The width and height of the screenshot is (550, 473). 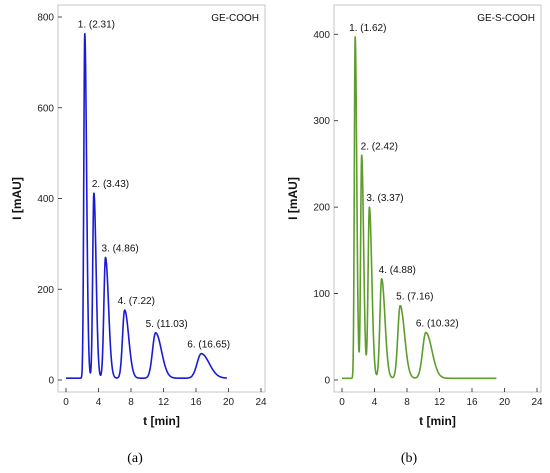 I want to click on sample-label: GE-COOH, so click(x=235, y=18).